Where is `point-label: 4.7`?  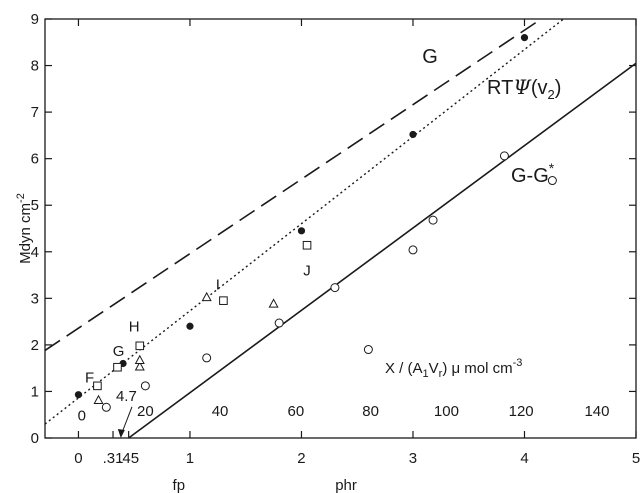
point-label: 4.7 is located at coordinates (126, 396).